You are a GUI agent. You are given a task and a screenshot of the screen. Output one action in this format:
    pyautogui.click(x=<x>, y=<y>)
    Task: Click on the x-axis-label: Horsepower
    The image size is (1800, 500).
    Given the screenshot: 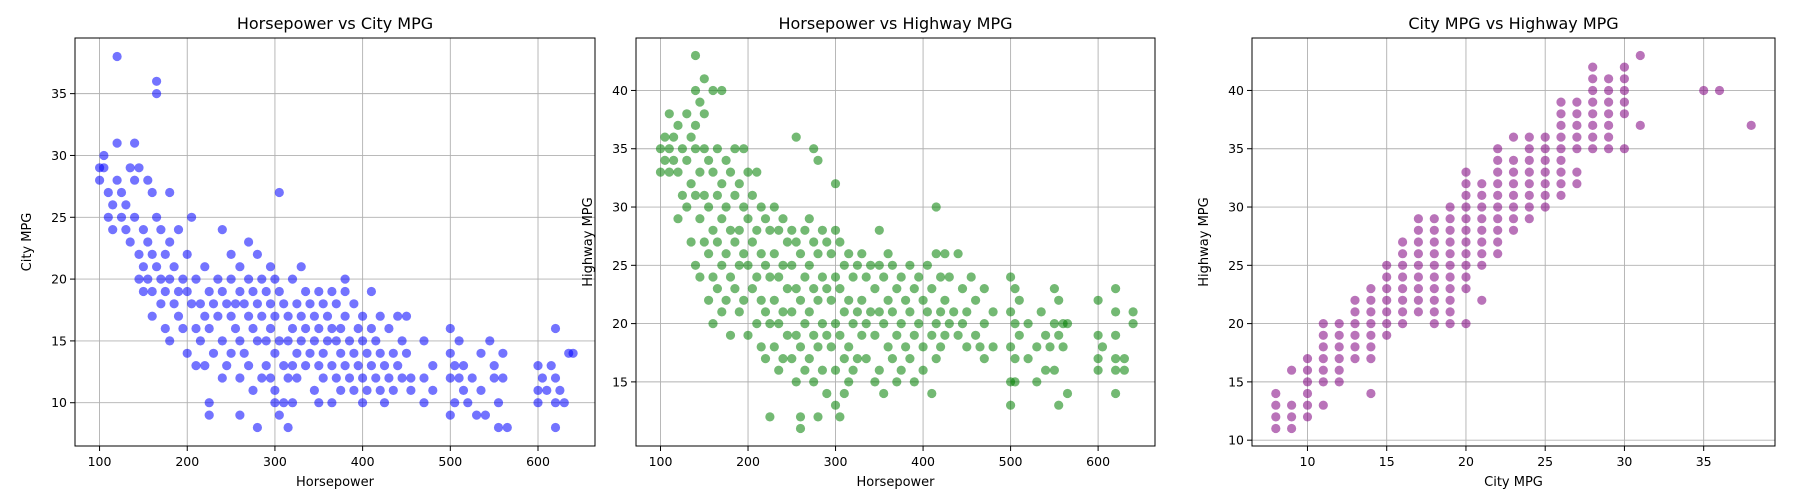 What is the action you would take?
    pyautogui.click(x=335, y=482)
    